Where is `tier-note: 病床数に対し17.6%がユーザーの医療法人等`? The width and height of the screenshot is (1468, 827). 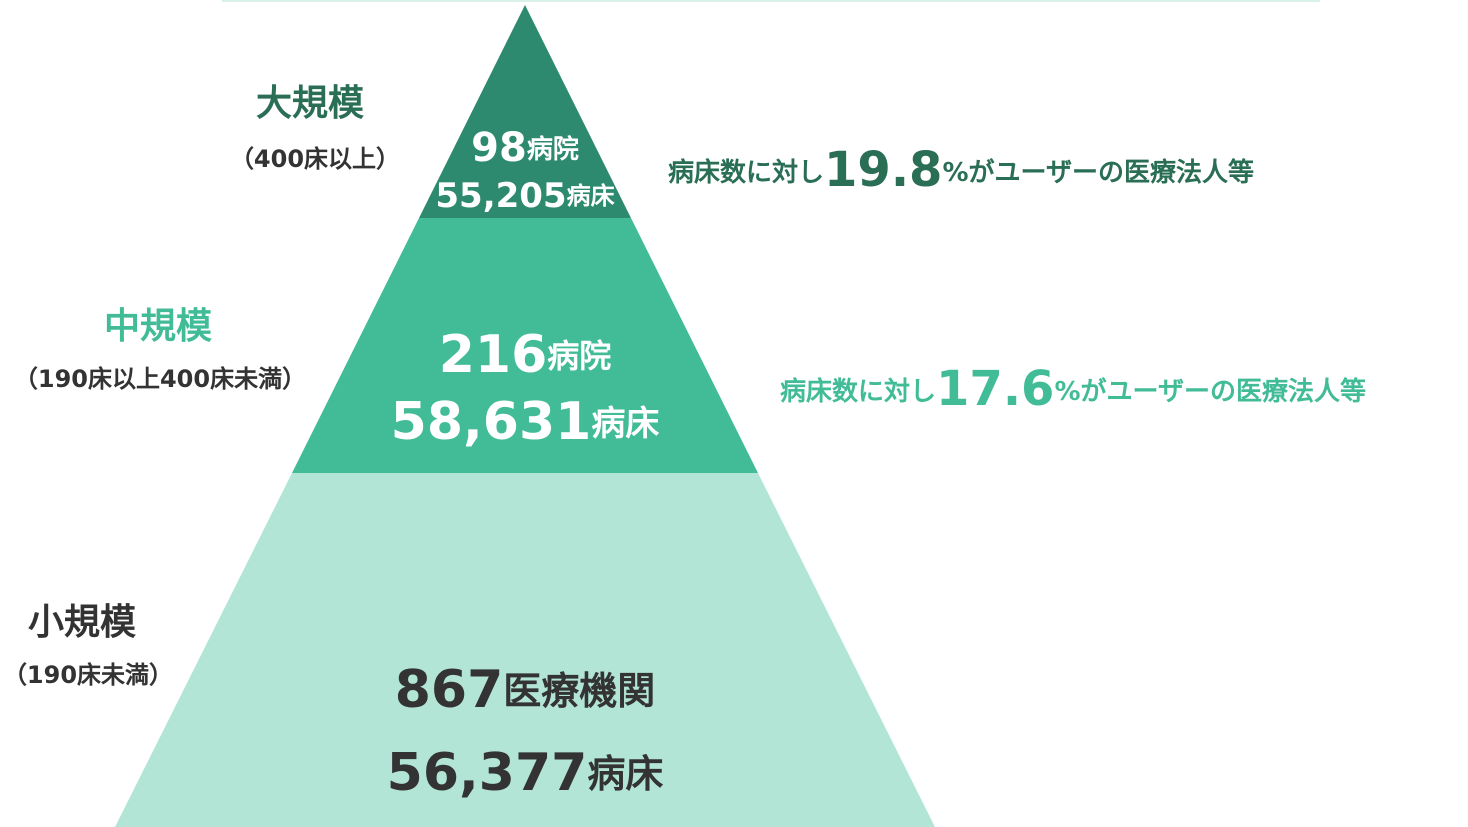
tier-note: 病床数に対し17.6%がユーザーの医療法人等 is located at coordinates (1073, 389).